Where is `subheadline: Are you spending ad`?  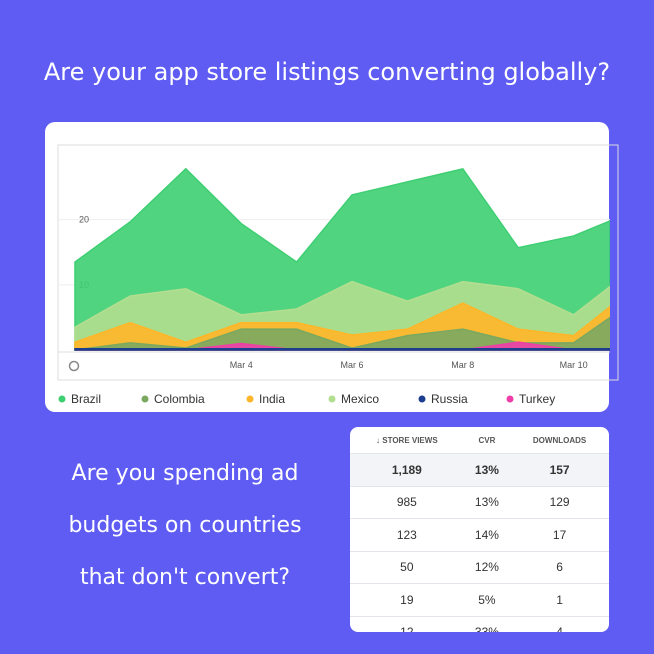 subheadline: Are you spending ad is located at coordinates (185, 473).